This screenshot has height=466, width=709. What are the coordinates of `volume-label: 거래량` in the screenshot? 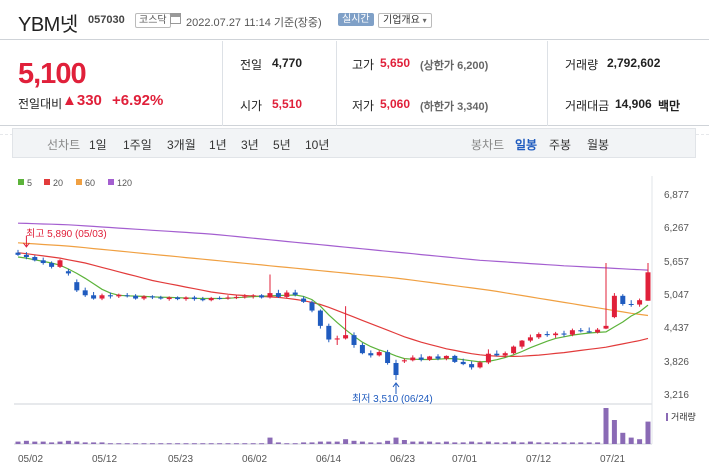 It's located at (582, 65).